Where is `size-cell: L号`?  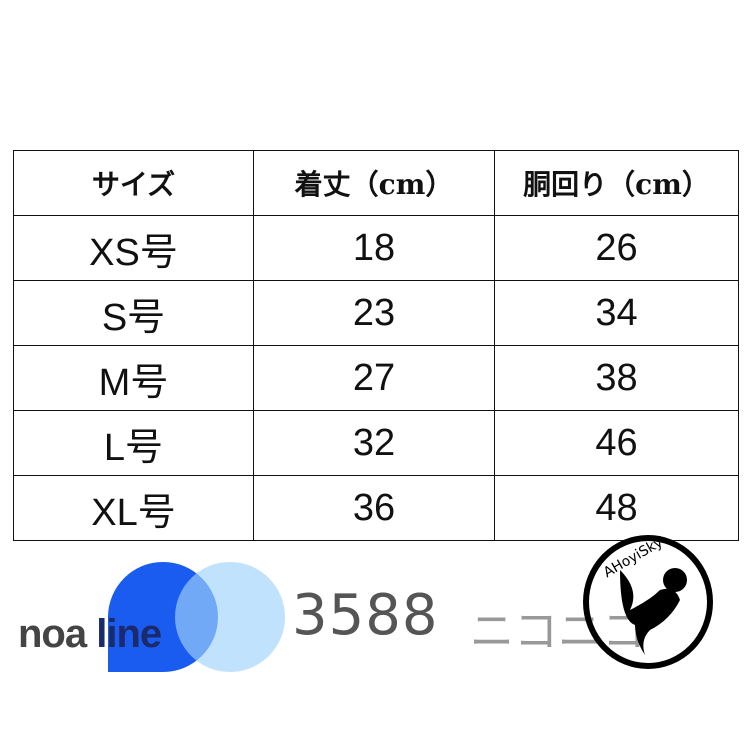
size-cell: L号 is located at coordinates (133, 443).